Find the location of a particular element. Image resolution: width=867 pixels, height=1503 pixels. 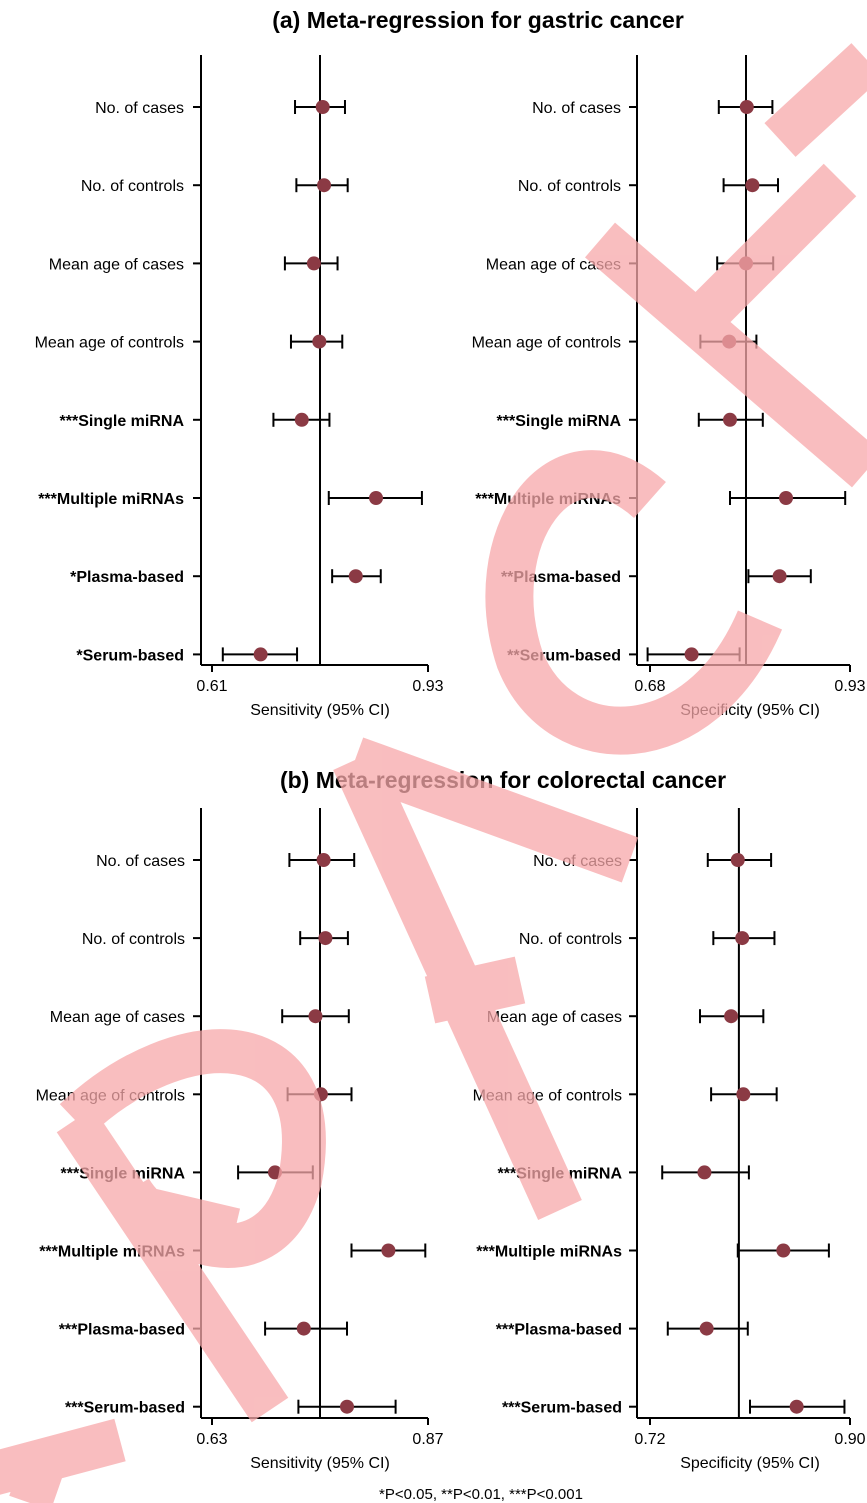

x-tick-label: 0.72 is located at coordinates (649, 1439).